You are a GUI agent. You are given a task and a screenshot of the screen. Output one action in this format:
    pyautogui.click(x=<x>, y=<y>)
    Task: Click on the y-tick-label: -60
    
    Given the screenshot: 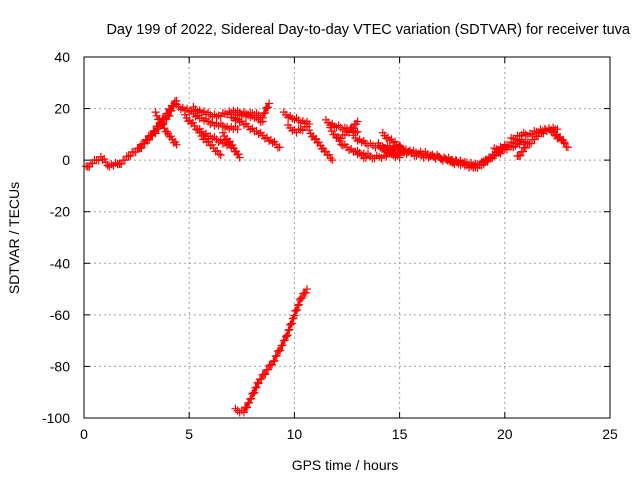 What is the action you would take?
    pyautogui.click(x=60, y=315)
    